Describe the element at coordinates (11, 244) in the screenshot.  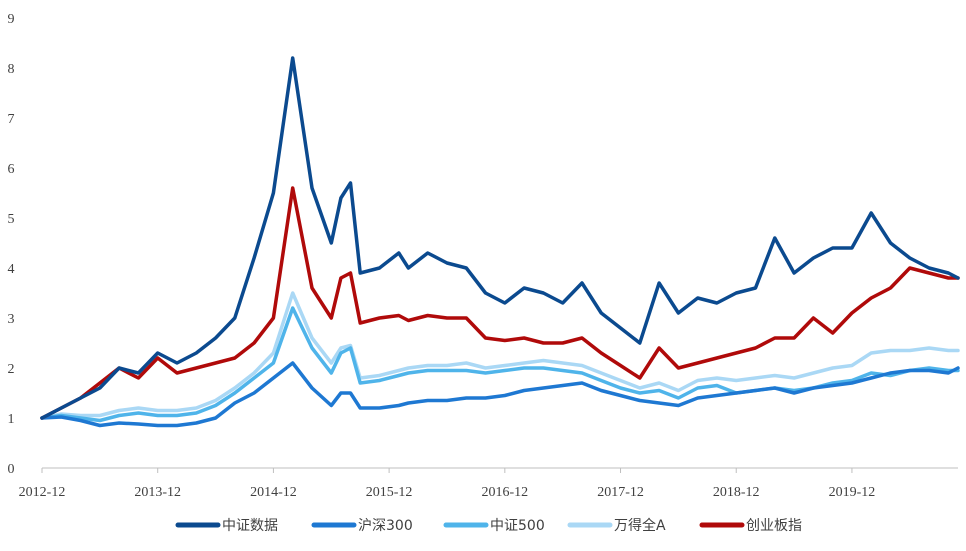
I see `y-axis-tick-labels: 0 1 2 3 4 5 6 7 8 9` at that location.